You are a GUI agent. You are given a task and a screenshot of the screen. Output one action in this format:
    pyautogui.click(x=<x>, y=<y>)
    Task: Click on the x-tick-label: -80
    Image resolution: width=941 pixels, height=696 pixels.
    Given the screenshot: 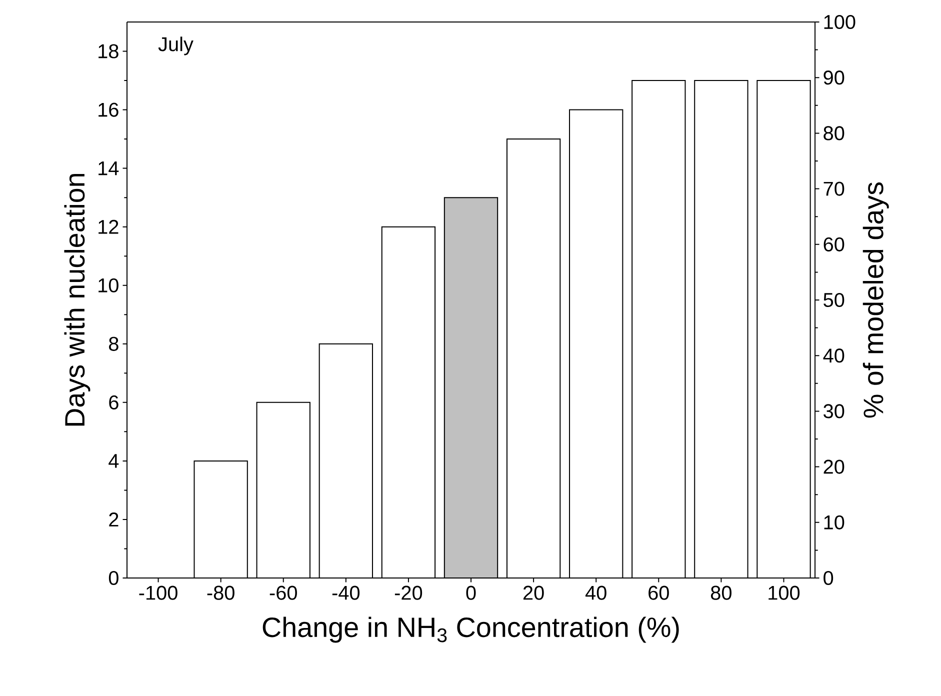 What is the action you would take?
    pyautogui.click(x=220, y=593)
    